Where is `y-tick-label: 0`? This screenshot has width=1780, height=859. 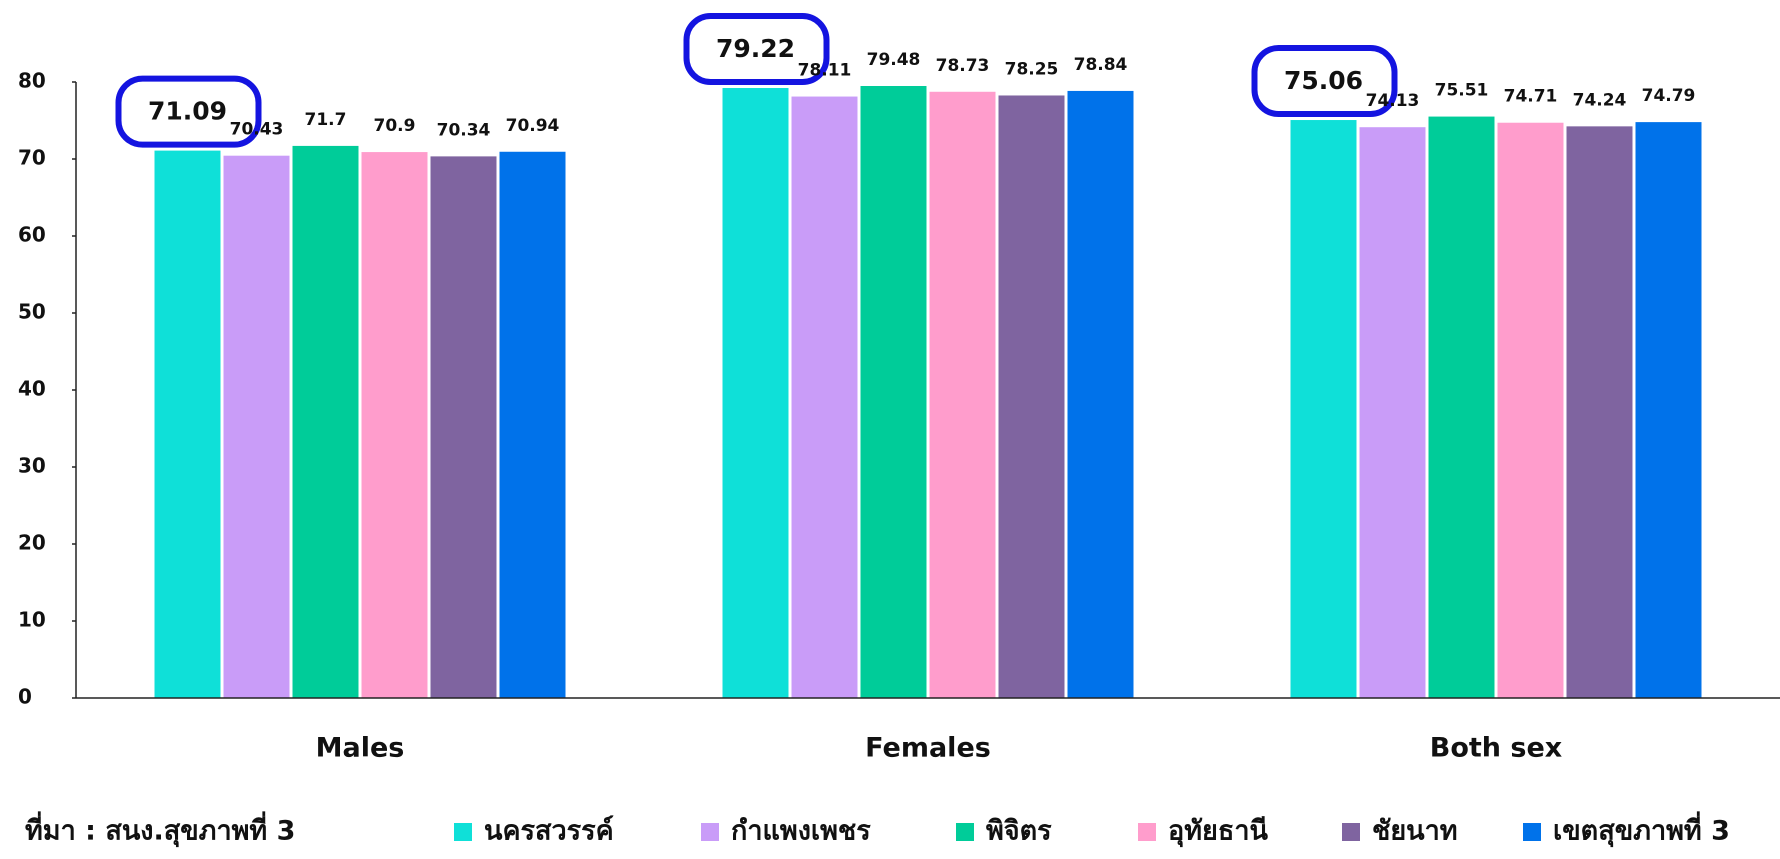
y-tick-label: 0 is located at coordinates (25, 697).